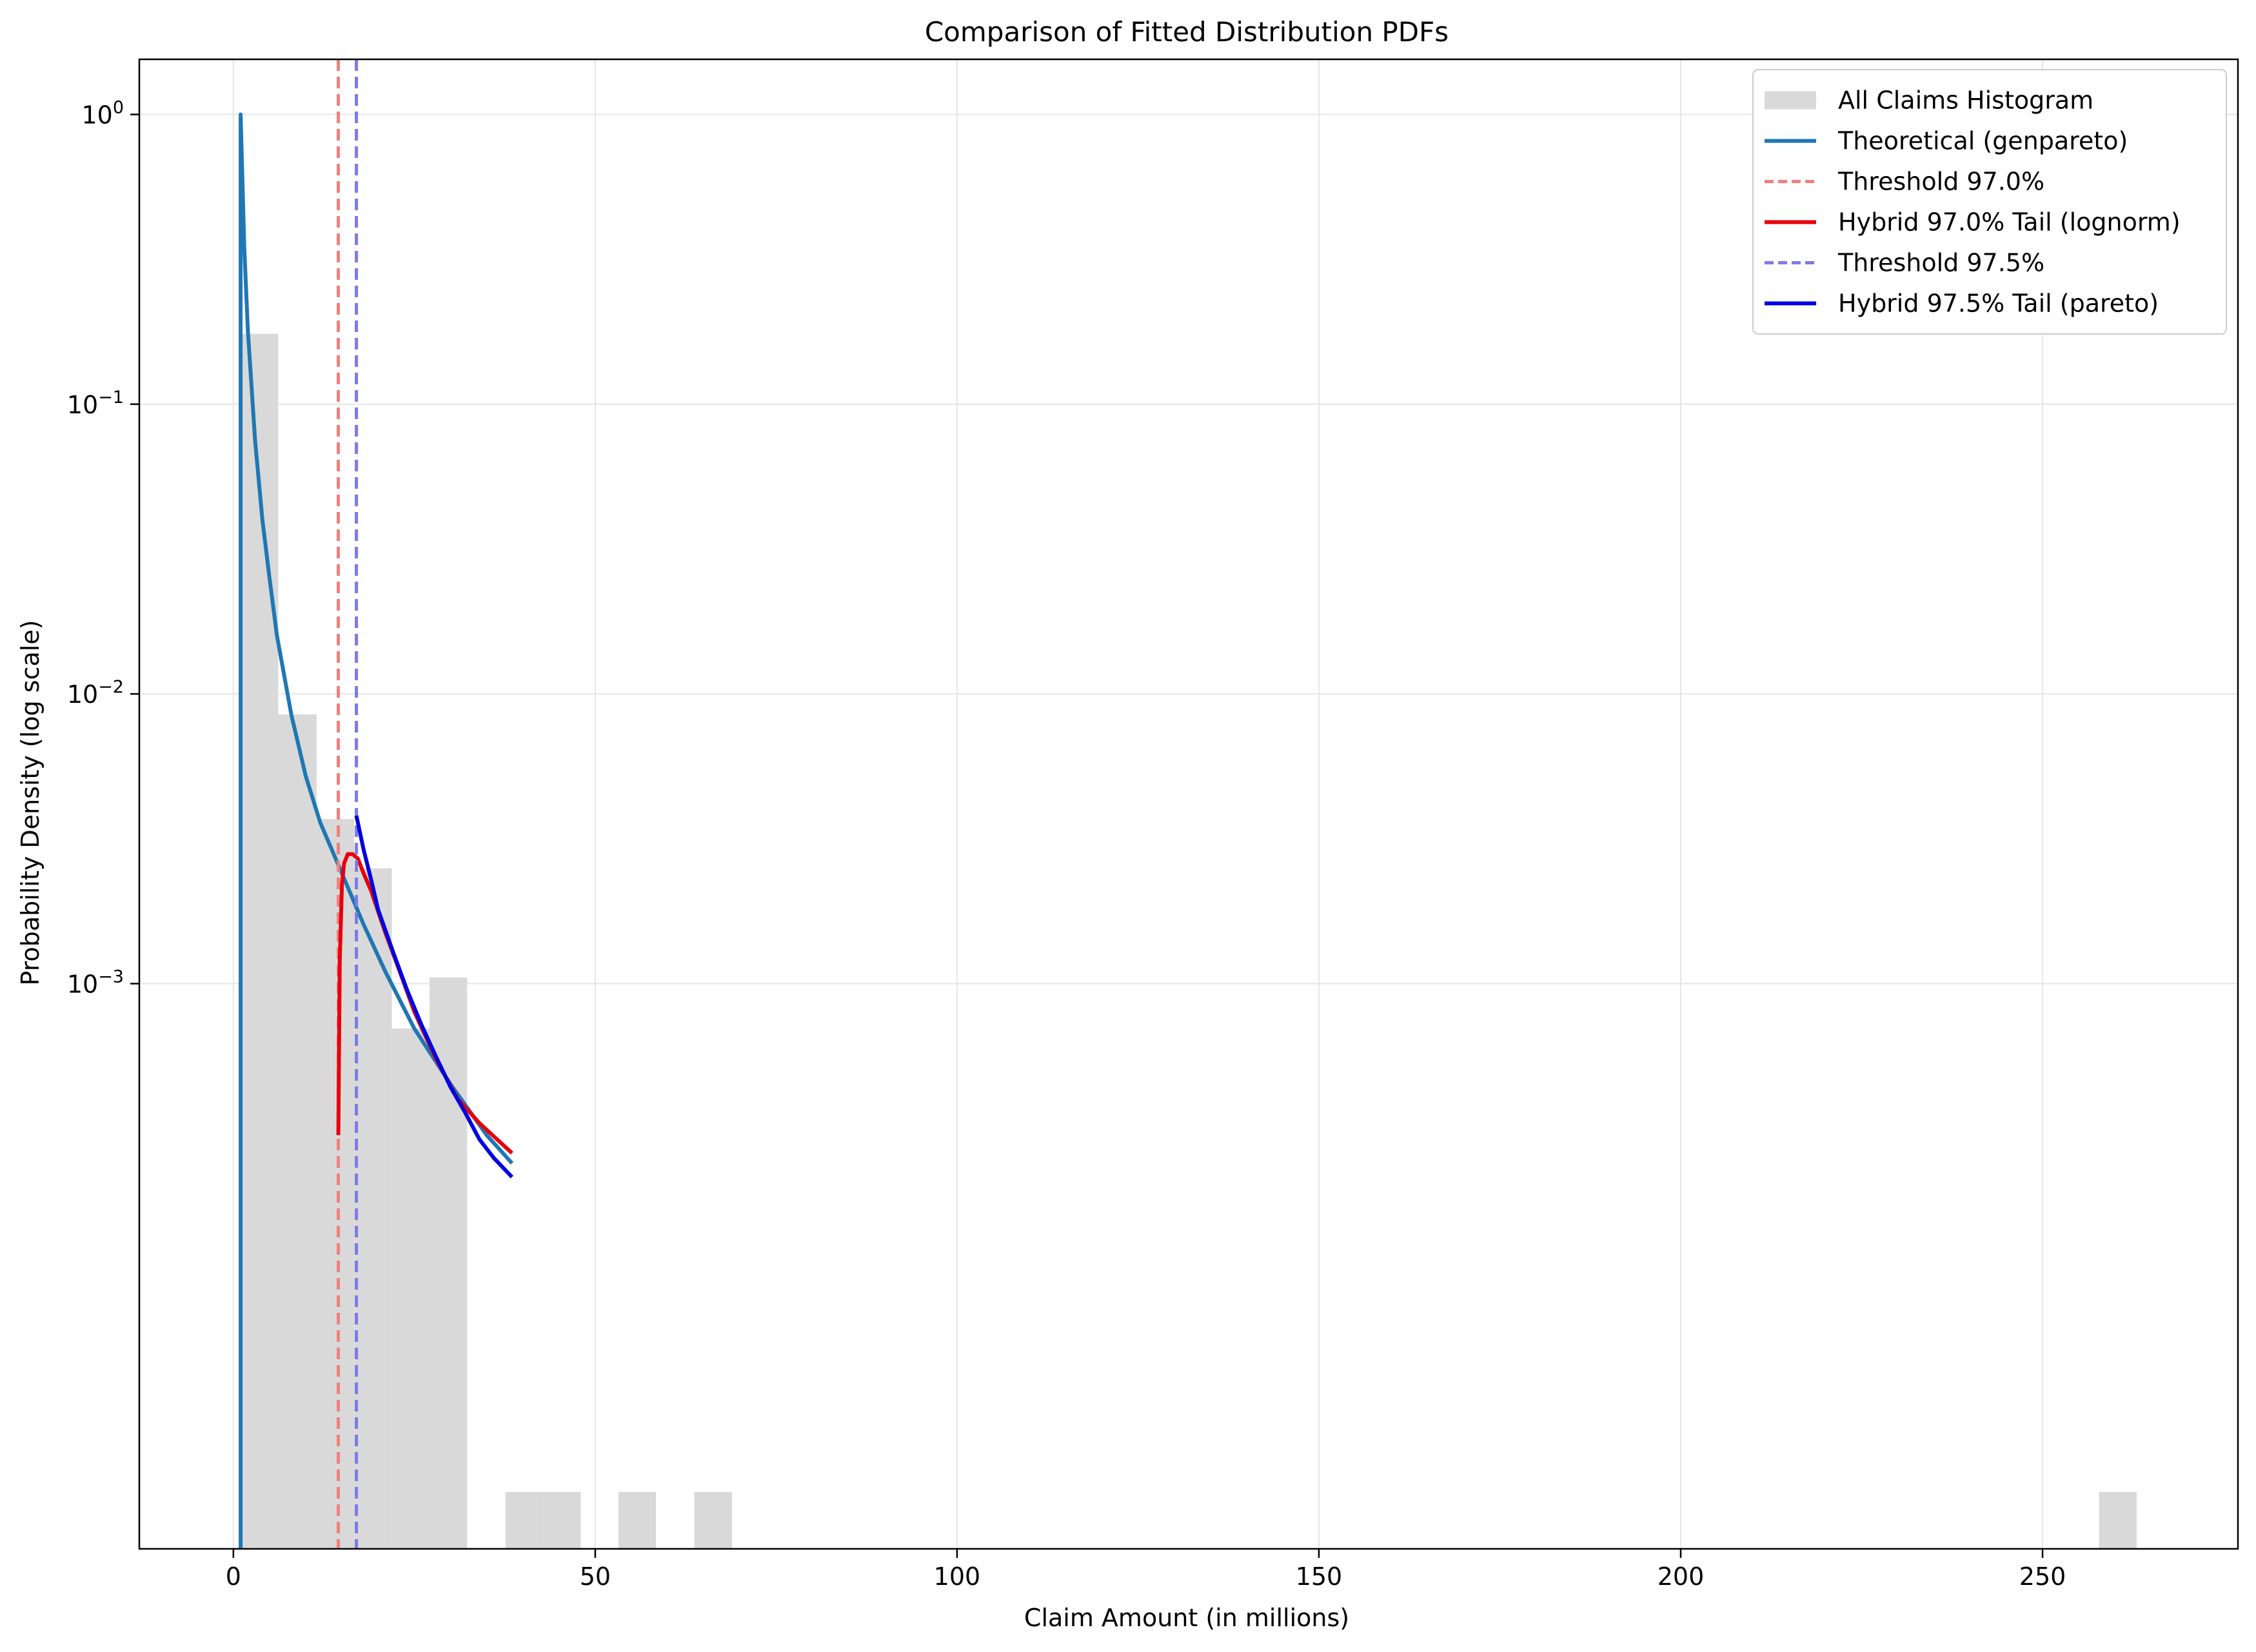 This screenshot has height=1652, width=2256. I want to click on x-axis-label: Claim Amount (in millions), so click(1186, 1618).